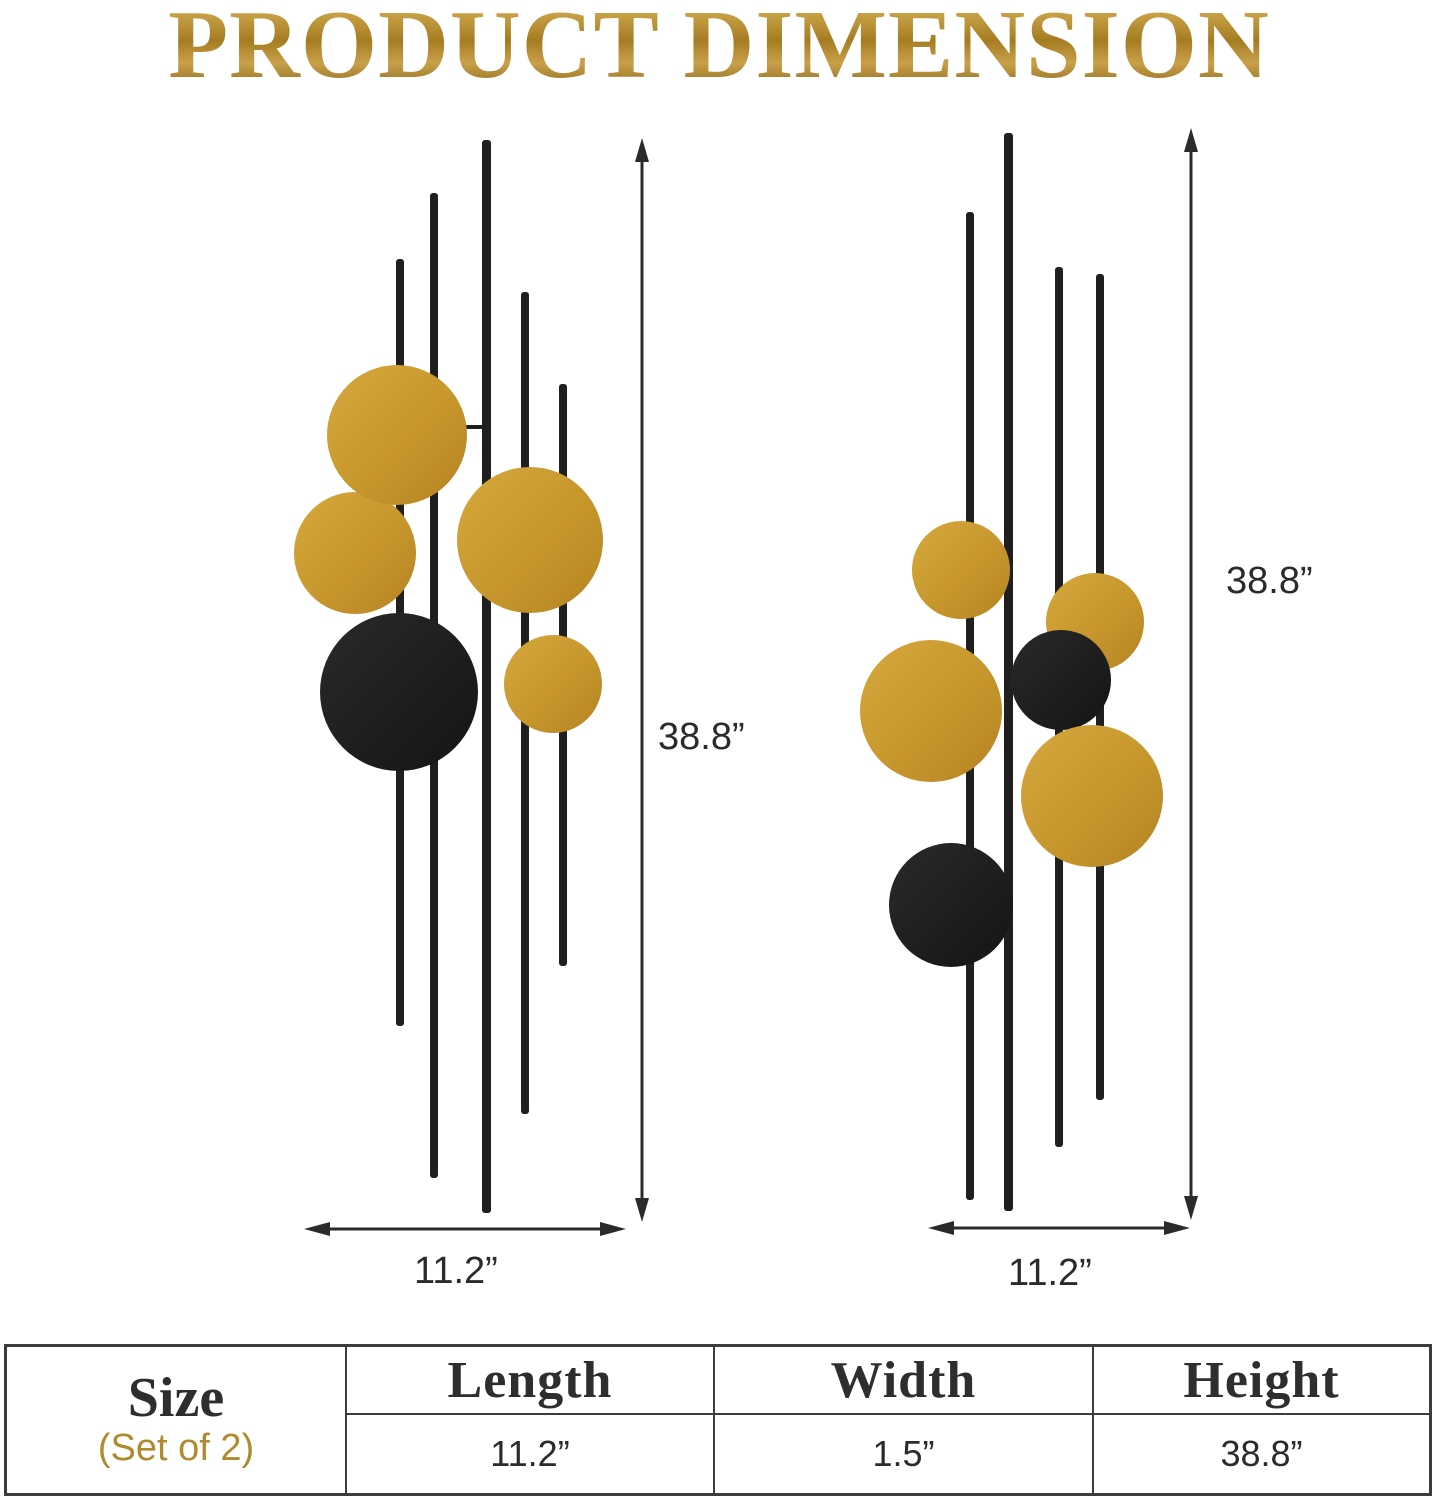 The height and width of the screenshot is (1500, 1438). Describe the element at coordinates (719, 47) in the screenshot. I see `page-title: PRODUCT DIMENSION` at that location.